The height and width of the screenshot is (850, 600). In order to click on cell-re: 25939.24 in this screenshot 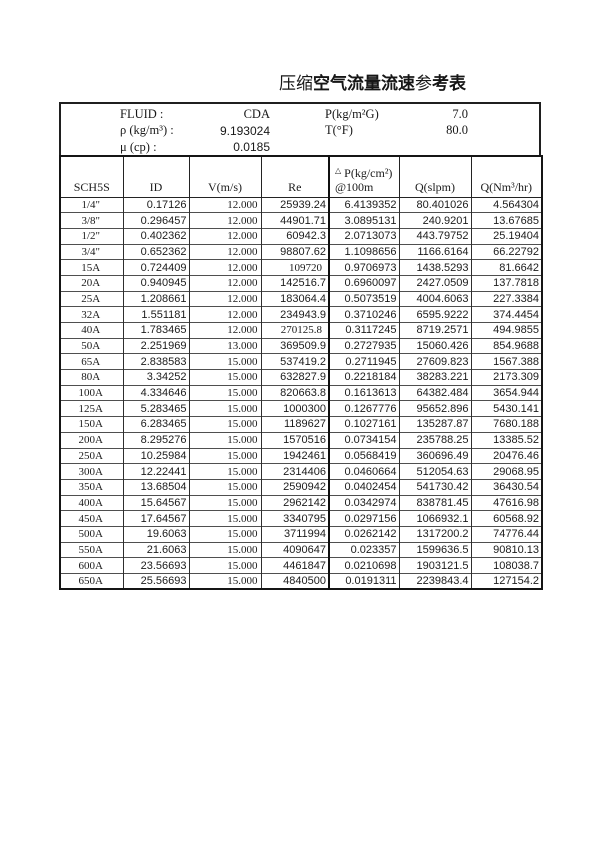, I will do `click(294, 204)`.